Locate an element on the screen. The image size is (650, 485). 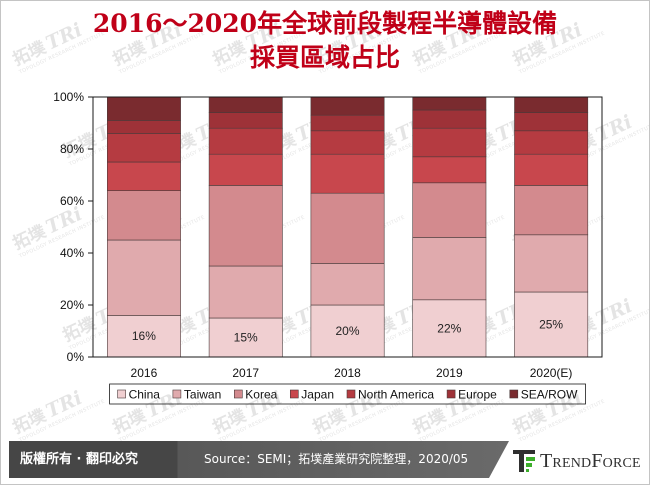
bar-segment-europe-2020-e is located at coordinates (551, 122).